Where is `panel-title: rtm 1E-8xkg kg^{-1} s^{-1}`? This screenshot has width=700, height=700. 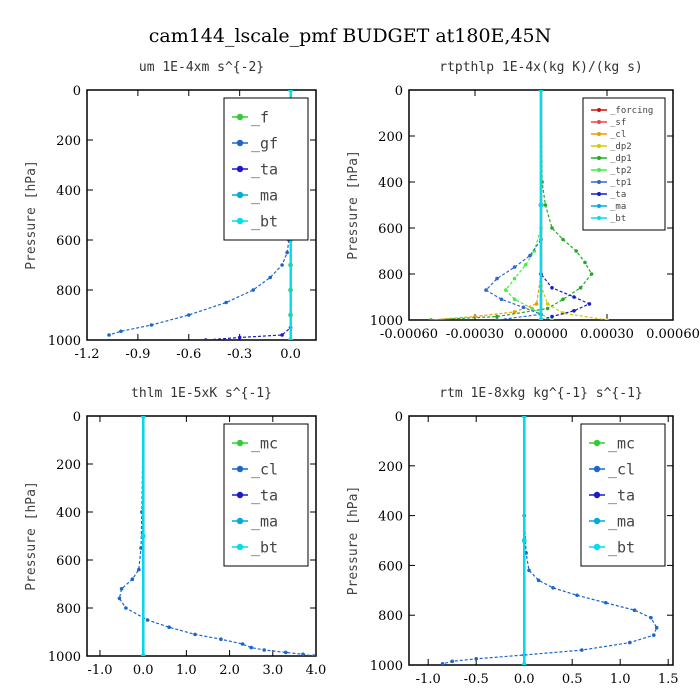
panel-title: rtm 1E-8xkg kg^{-1} s^{-1} is located at coordinates (541, 393).